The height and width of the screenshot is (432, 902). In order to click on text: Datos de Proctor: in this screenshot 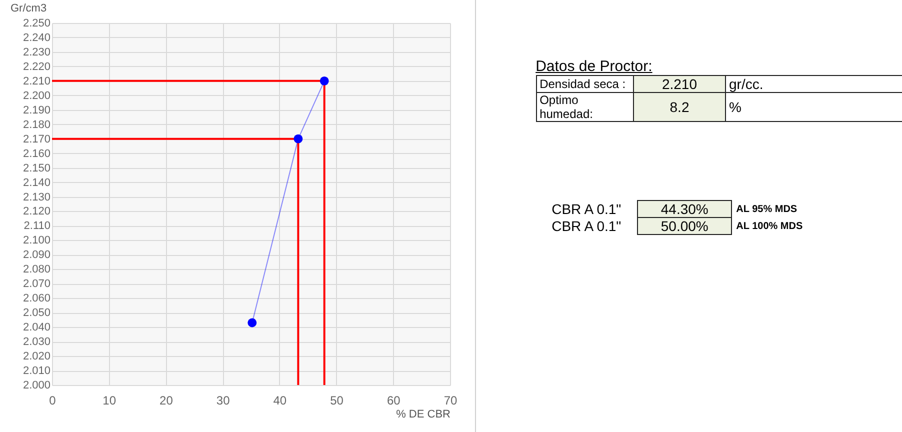, I will do `click(595, 66)`.